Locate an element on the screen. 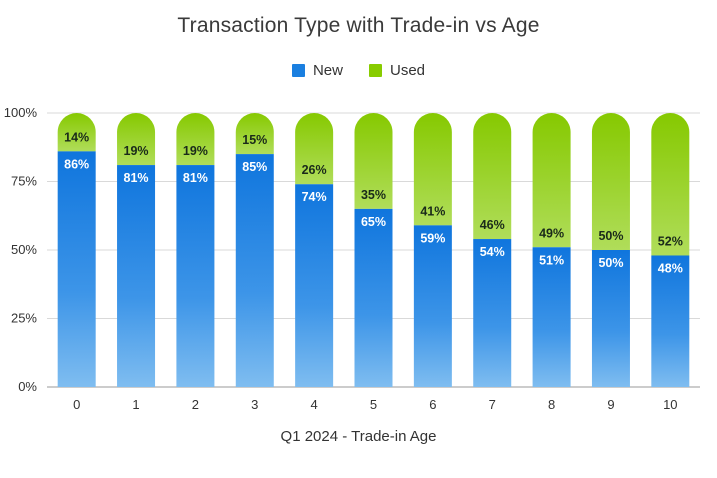 This screenshot has height=478, width=717. y-tick-label: 75% is located at coordinates (24, 181).